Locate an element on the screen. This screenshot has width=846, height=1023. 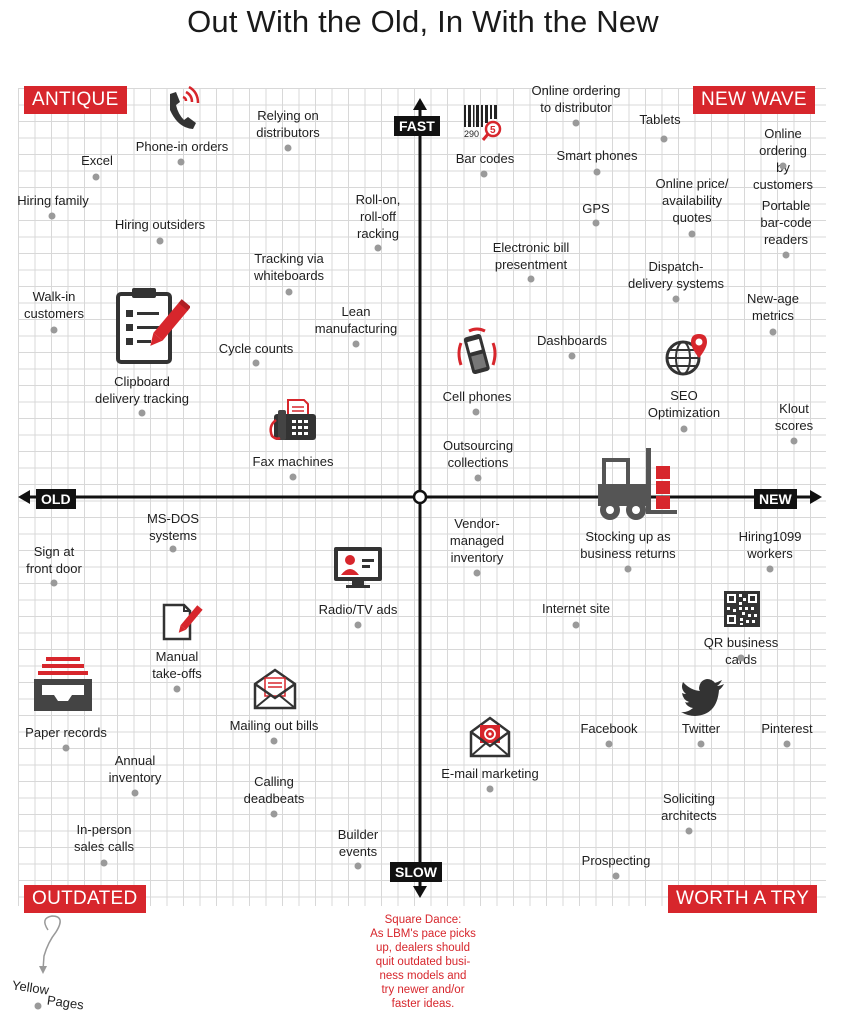
item-walk-in-customers: Walk-in customers is located at coordinates (54, 305).